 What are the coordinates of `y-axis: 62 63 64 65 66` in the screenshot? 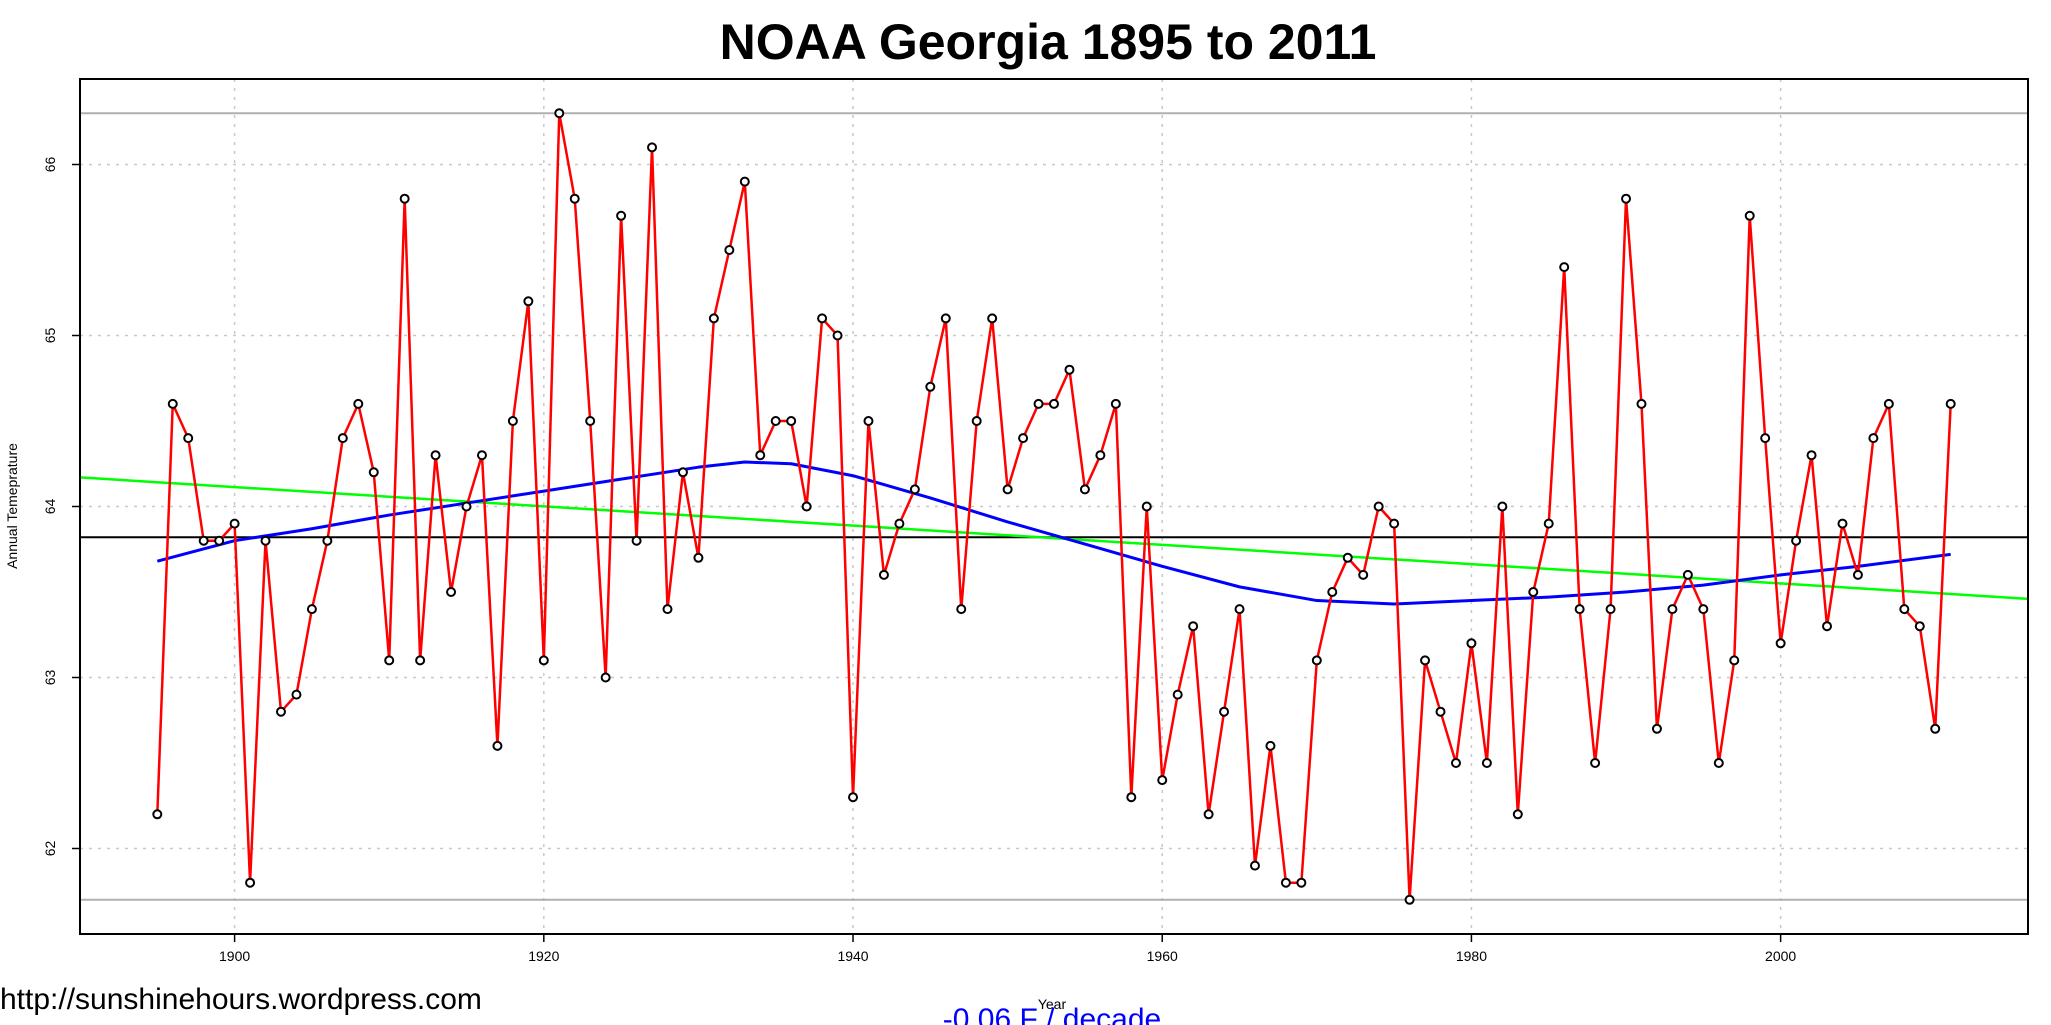 It's located at (61, 507).